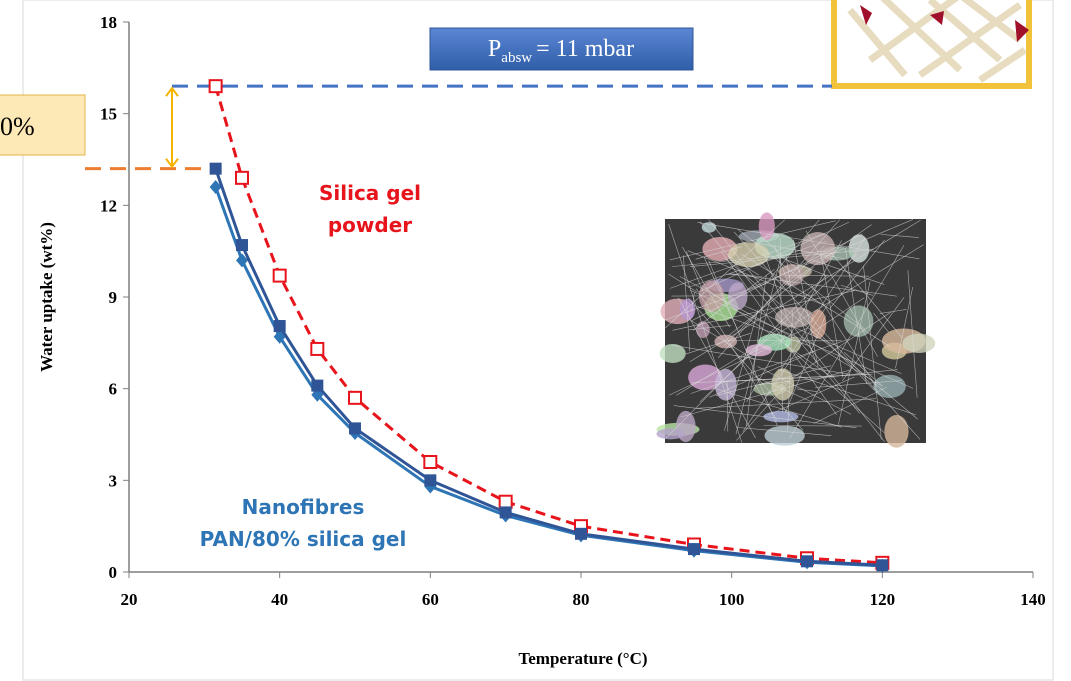  What do you see at coordinates (172, 127) in the screenshot?
I see `gap-arrow` at bounding box center [172, 127].